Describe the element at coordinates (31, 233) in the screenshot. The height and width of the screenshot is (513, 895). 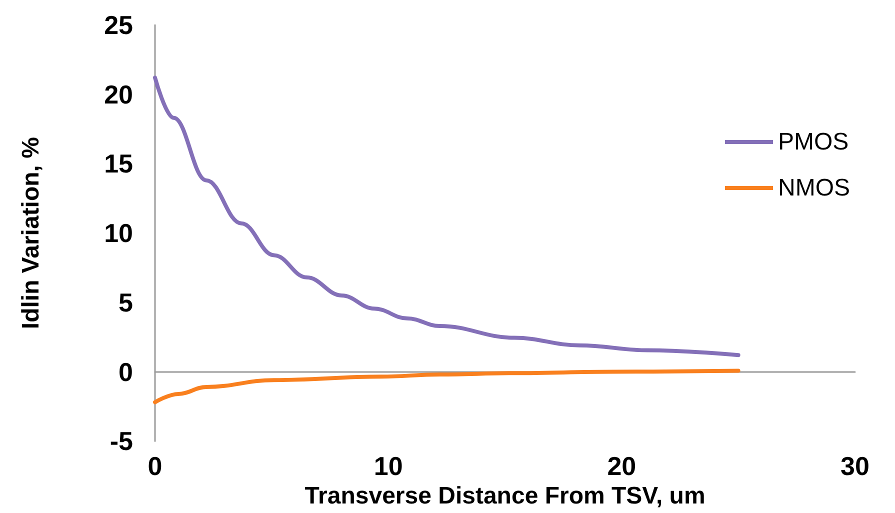
I see `y-axis-title: Idlin Variation, %` at that location.